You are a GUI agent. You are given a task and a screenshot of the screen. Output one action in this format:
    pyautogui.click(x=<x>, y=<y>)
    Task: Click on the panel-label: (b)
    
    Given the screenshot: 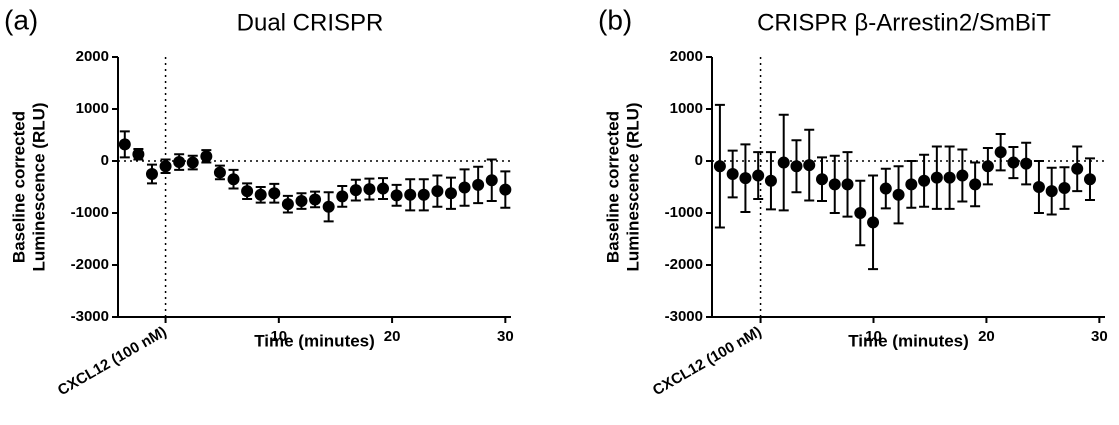 What is the action you would take?
    pyautogui.click(x=615, y=19)
    